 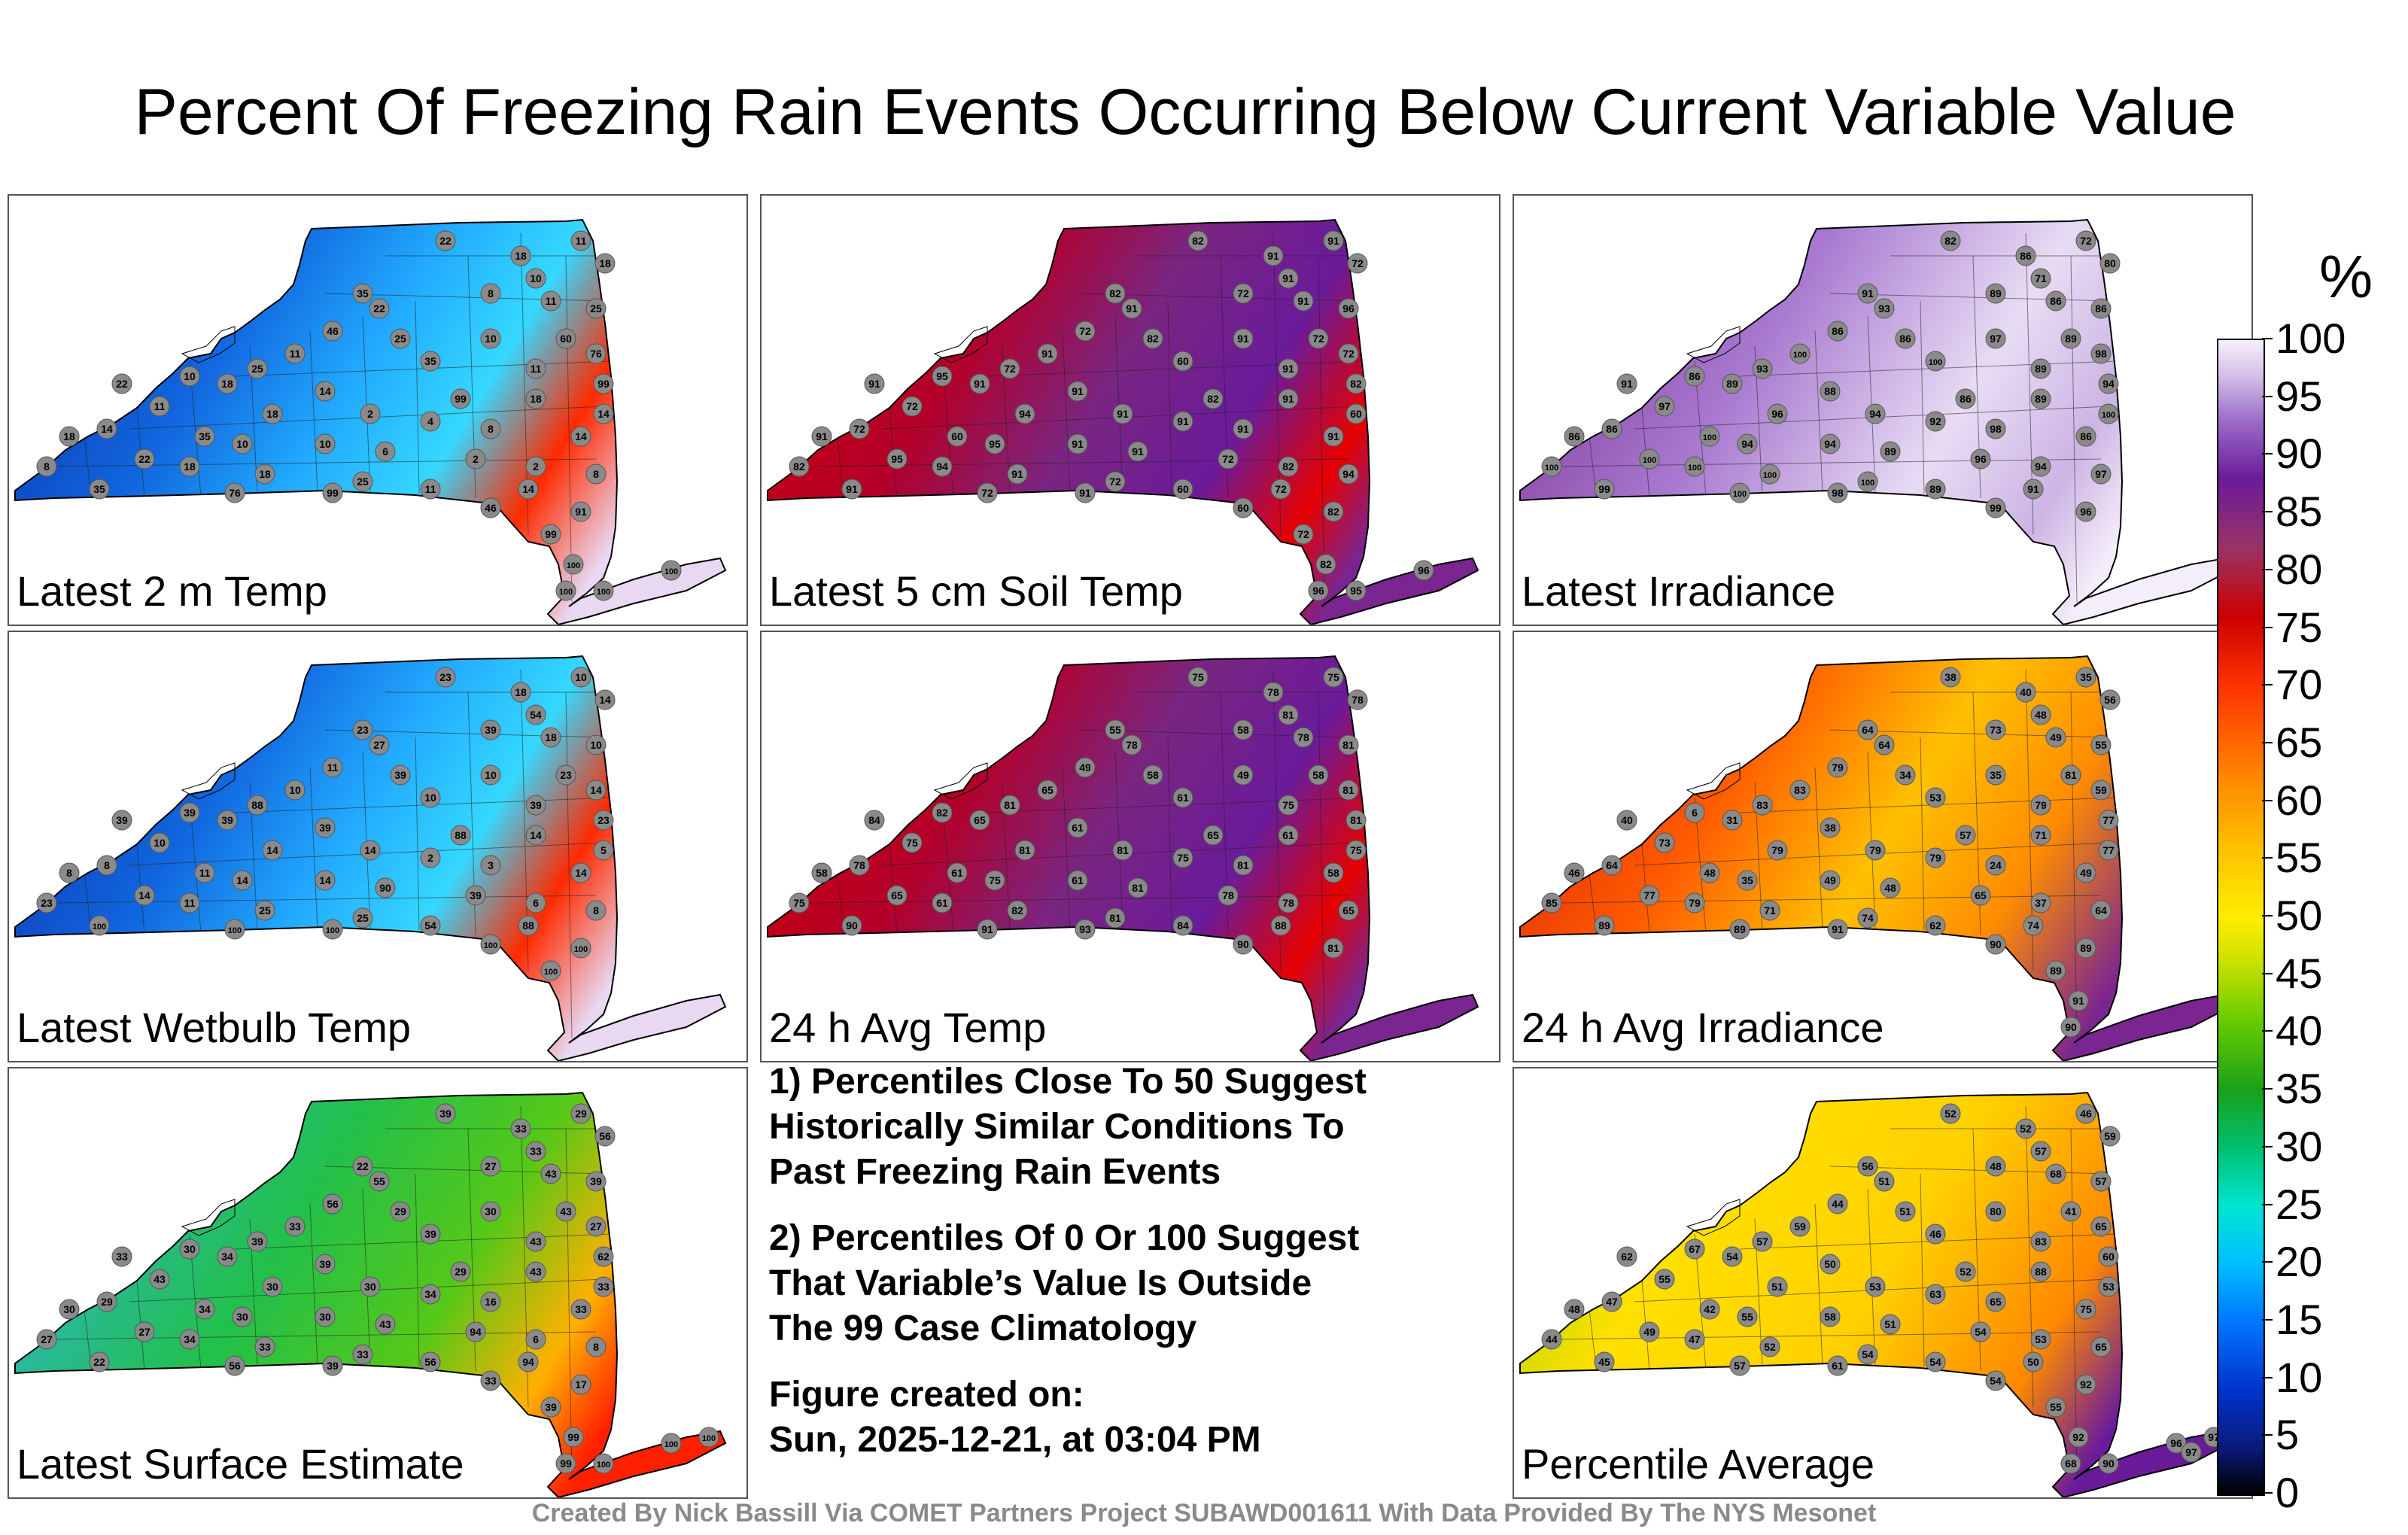 I want to click on station-value: 73, so click(x=1996, y=730).